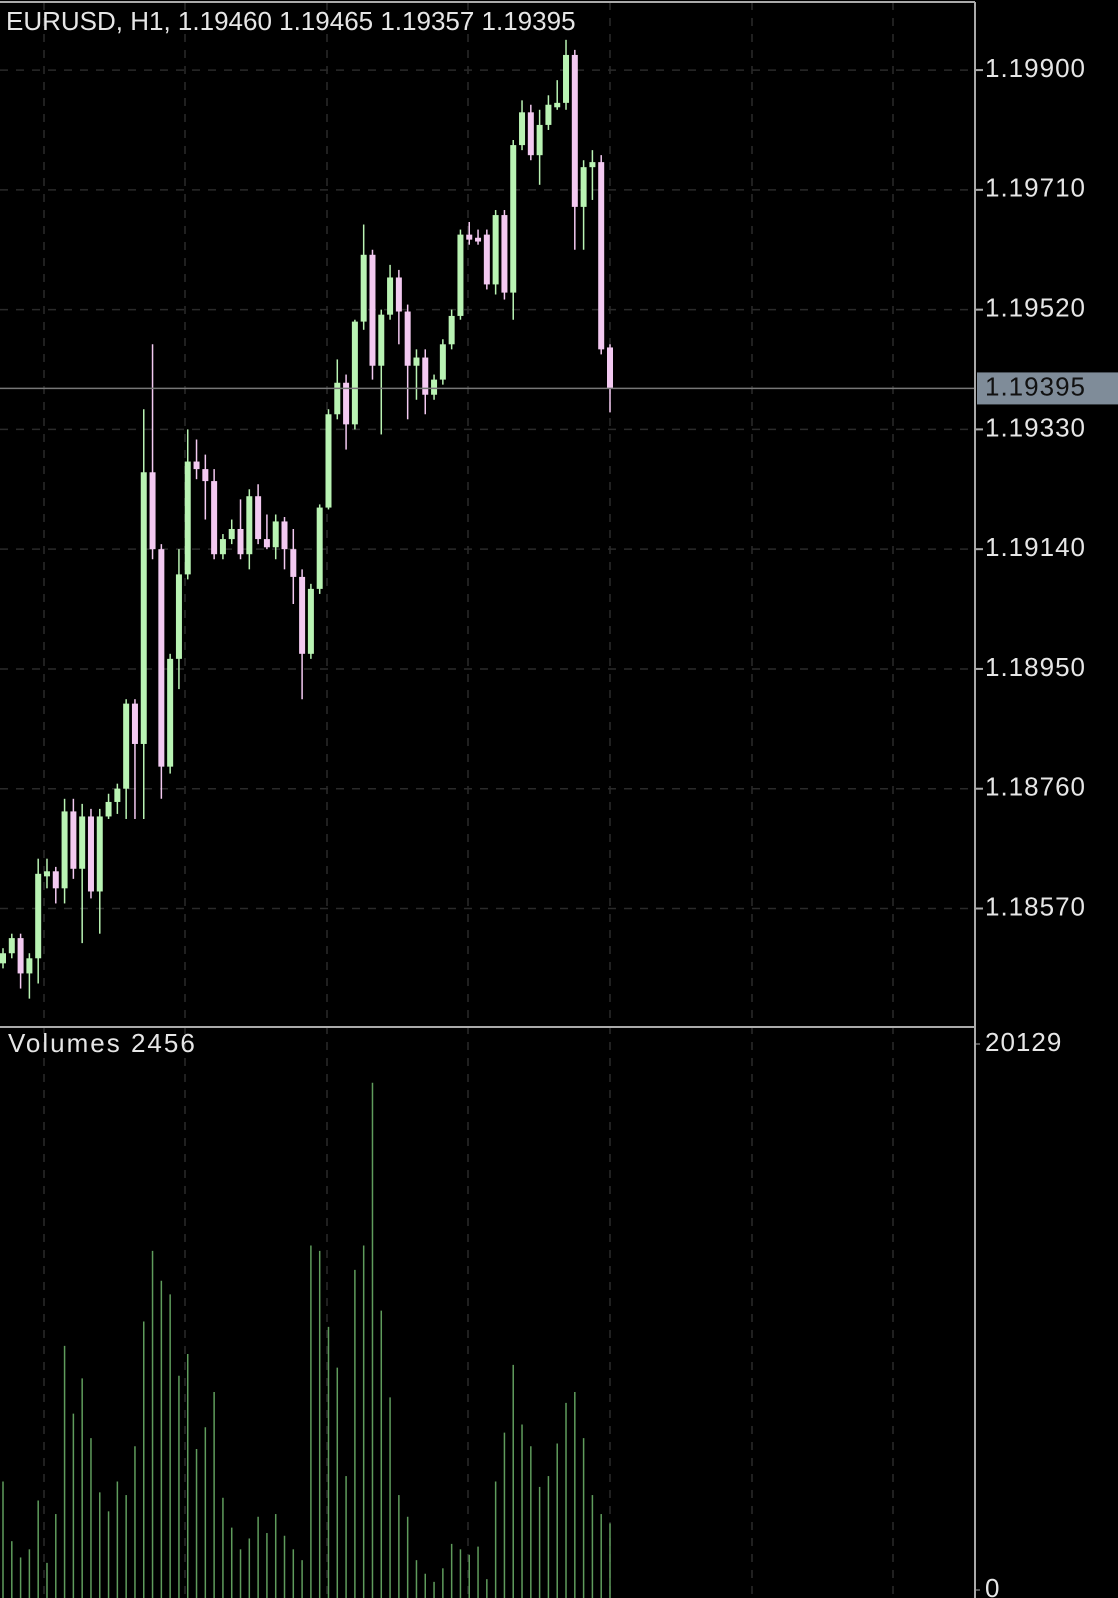 The image size is (1118, 1598). I want to click on y-tick-label: 1.19900, so click(1035, 68).